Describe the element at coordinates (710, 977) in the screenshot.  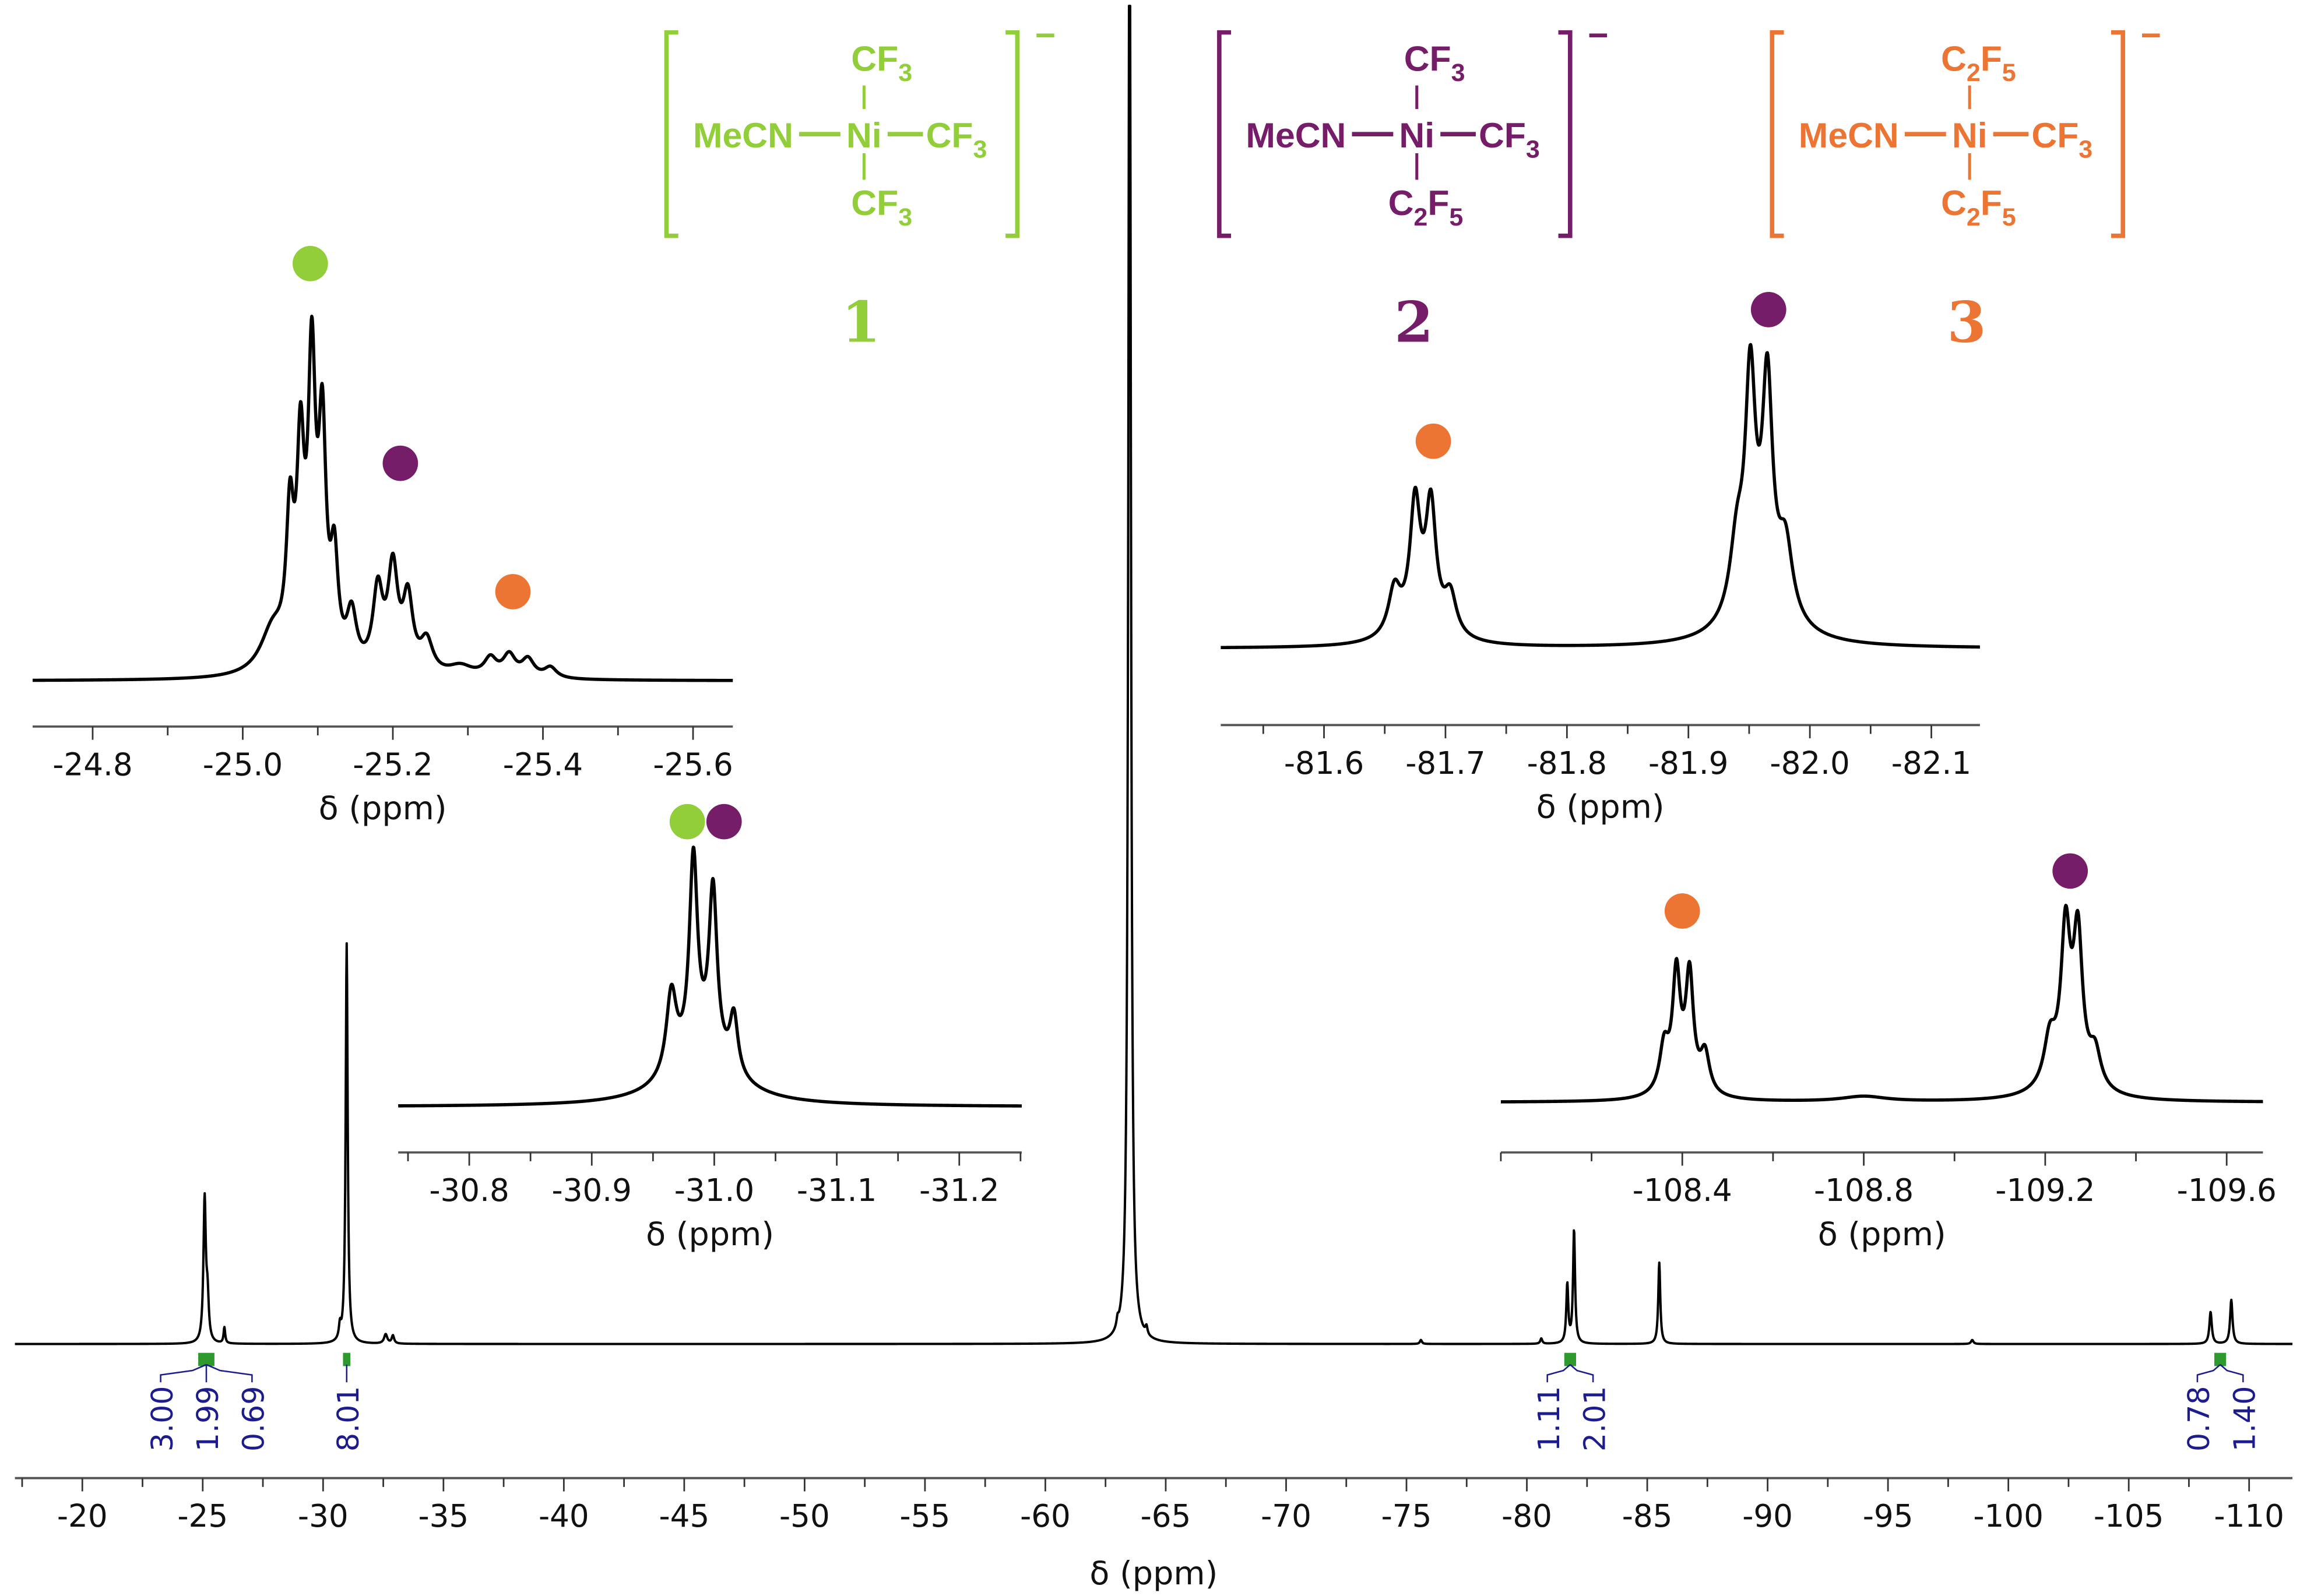
I see `inset-2-trace` at that location.